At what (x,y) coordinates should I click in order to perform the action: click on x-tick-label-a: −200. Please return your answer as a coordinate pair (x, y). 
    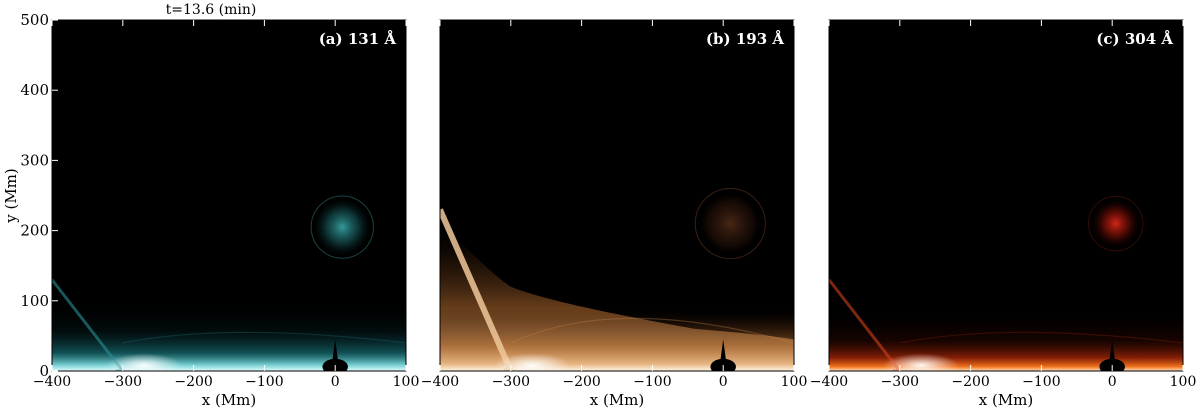
    Looking at the image, I should click on (193, 382).